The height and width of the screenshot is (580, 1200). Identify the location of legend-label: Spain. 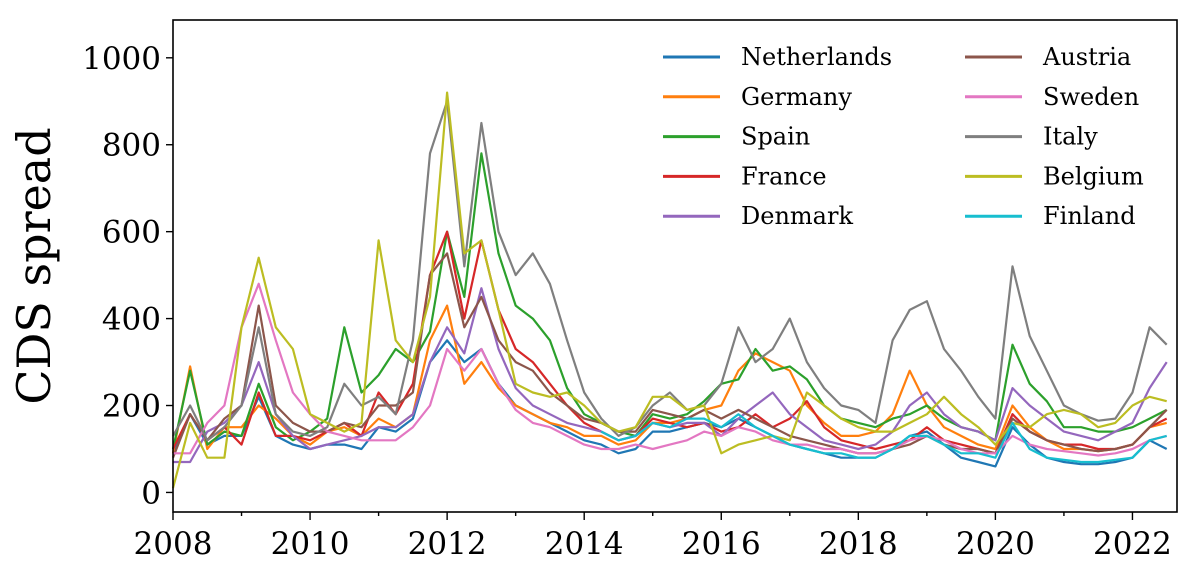
(775, 137).